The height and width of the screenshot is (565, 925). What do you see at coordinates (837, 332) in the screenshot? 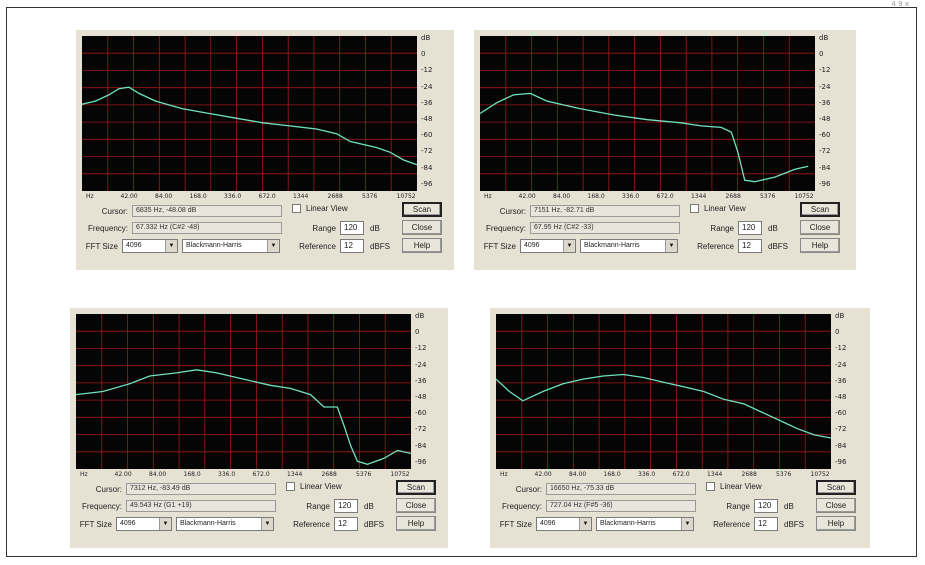
I see `db-tick-label: 0` at bounding box center [837, 332].